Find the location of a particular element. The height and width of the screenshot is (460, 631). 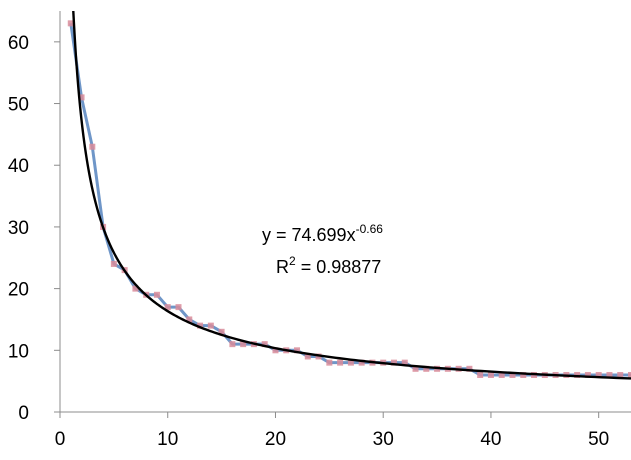

y-tick-label: 0 is located at coordinates (23, 413).